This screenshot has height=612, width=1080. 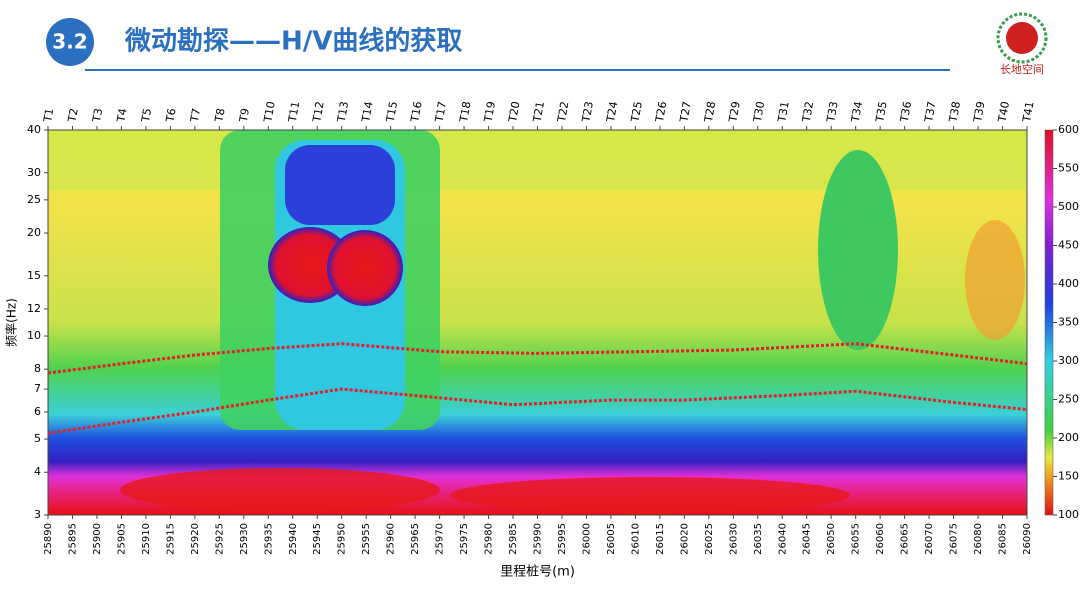 What do you see at coordinates (146, 539) in the screenshot?
I see `x-tick-label: 25910` at bounding box center [146, 539].